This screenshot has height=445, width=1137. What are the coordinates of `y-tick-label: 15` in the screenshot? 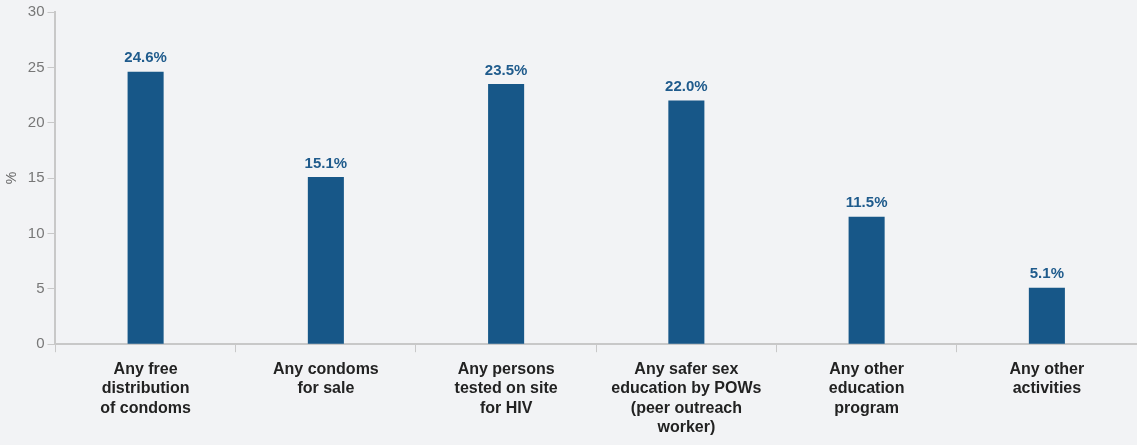 It's located at (36, 177).